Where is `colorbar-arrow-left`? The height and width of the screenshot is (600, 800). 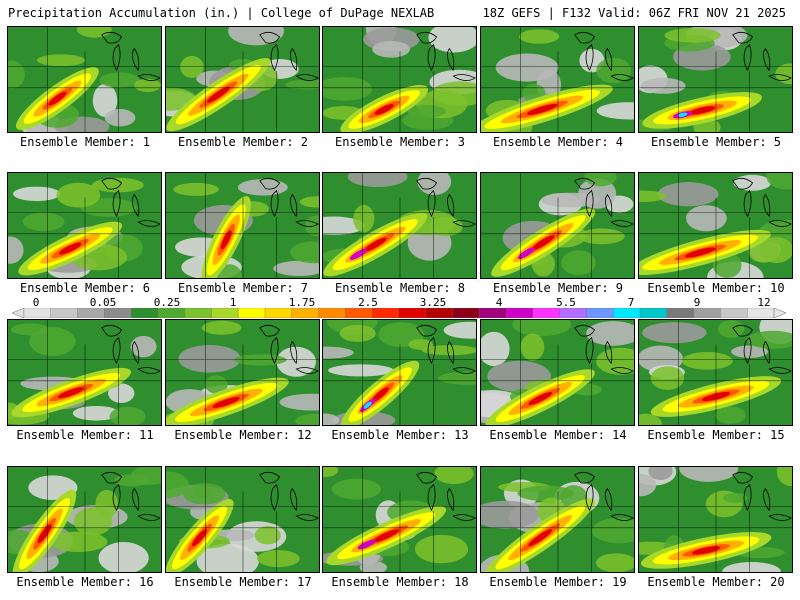 colorbar-arrow-left is located at coordinates (18, 313).